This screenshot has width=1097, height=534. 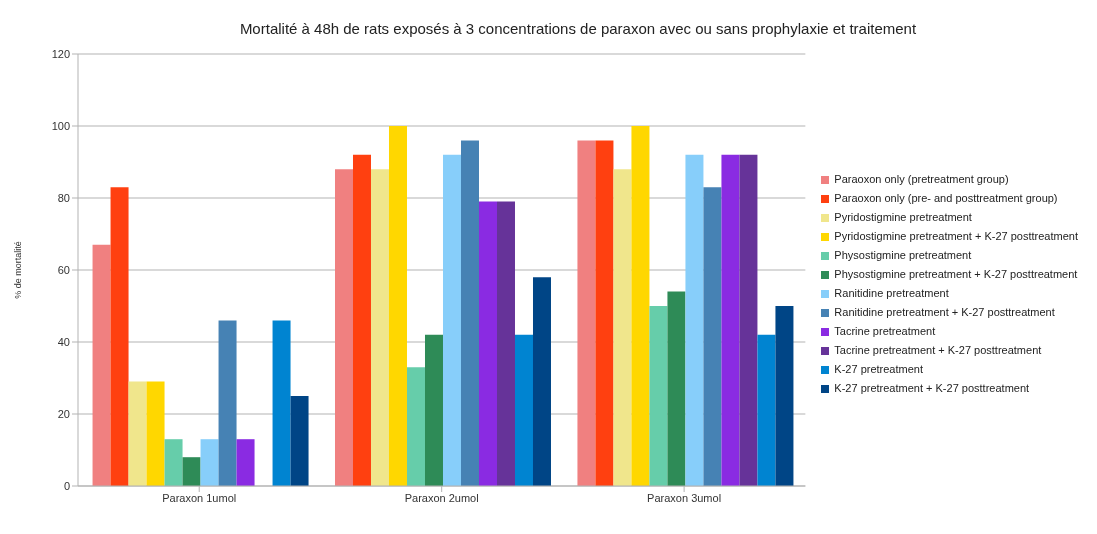 I want to click on legend-label: Ranitidine pretreatment + K-27 posttreatment, so click(x=944, y=312).